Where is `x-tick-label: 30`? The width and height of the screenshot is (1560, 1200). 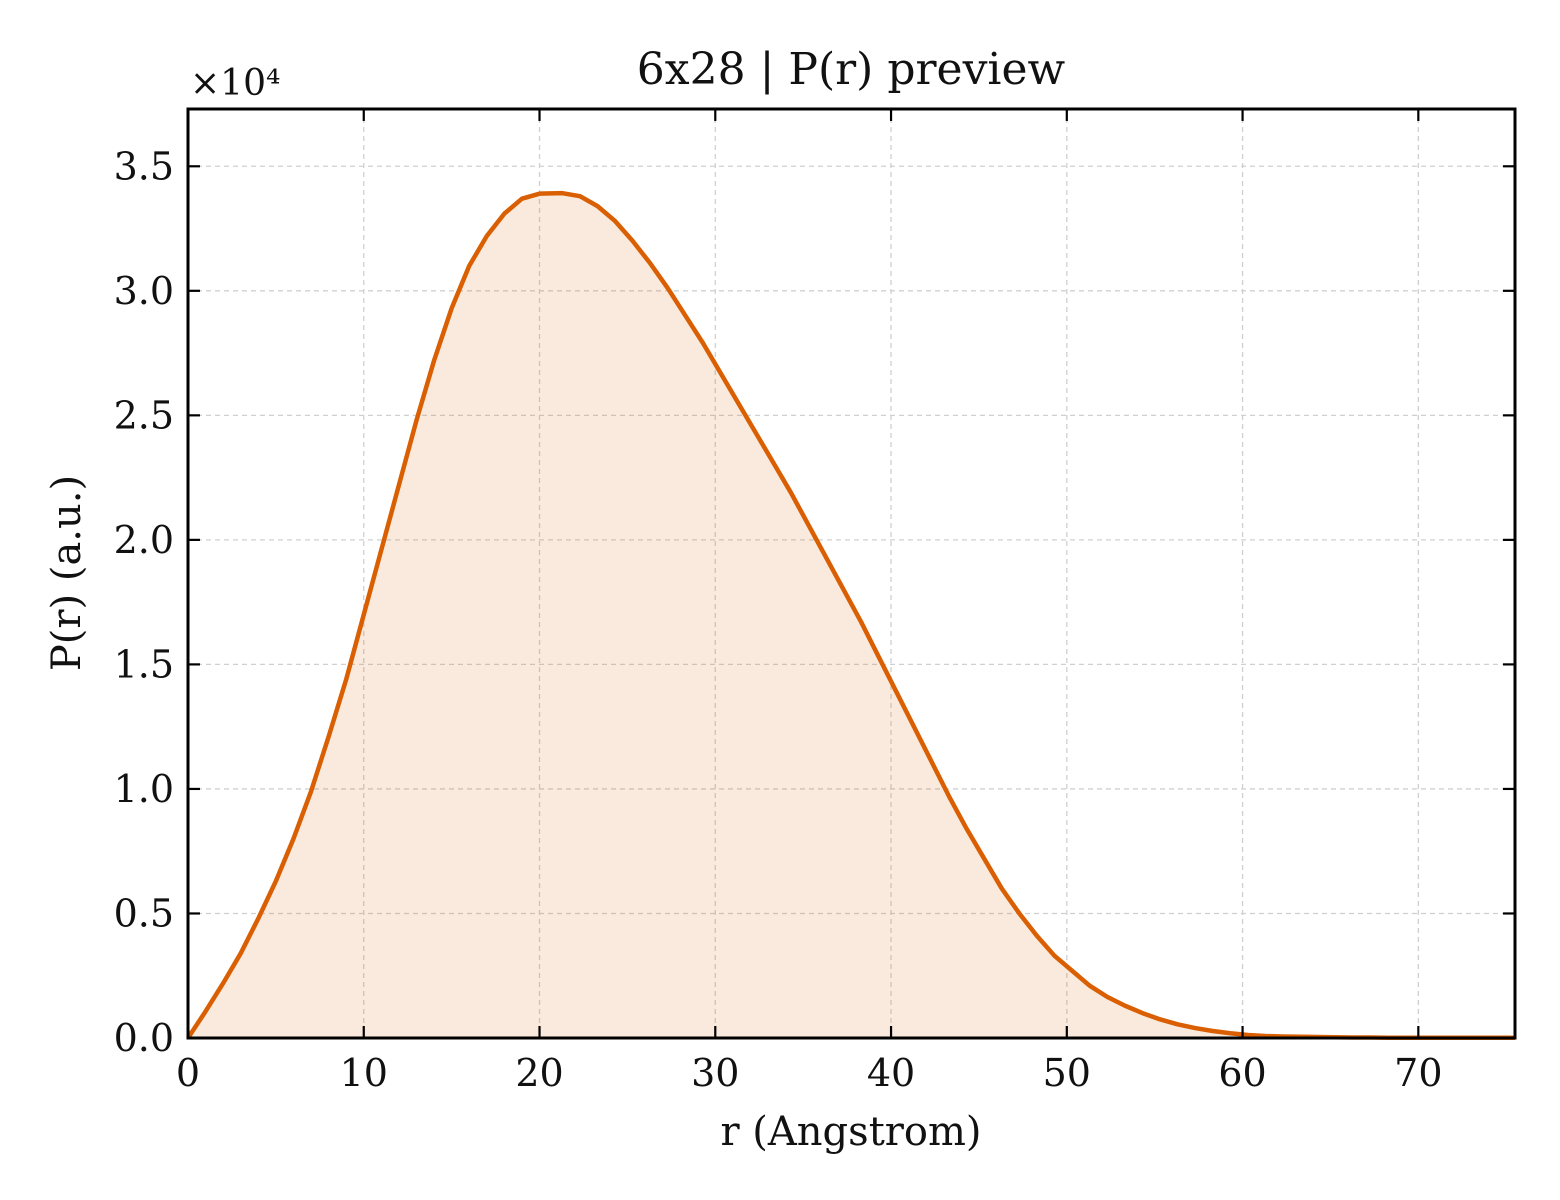 x-tick-label: 30 is located at coordinates (715, 1073).